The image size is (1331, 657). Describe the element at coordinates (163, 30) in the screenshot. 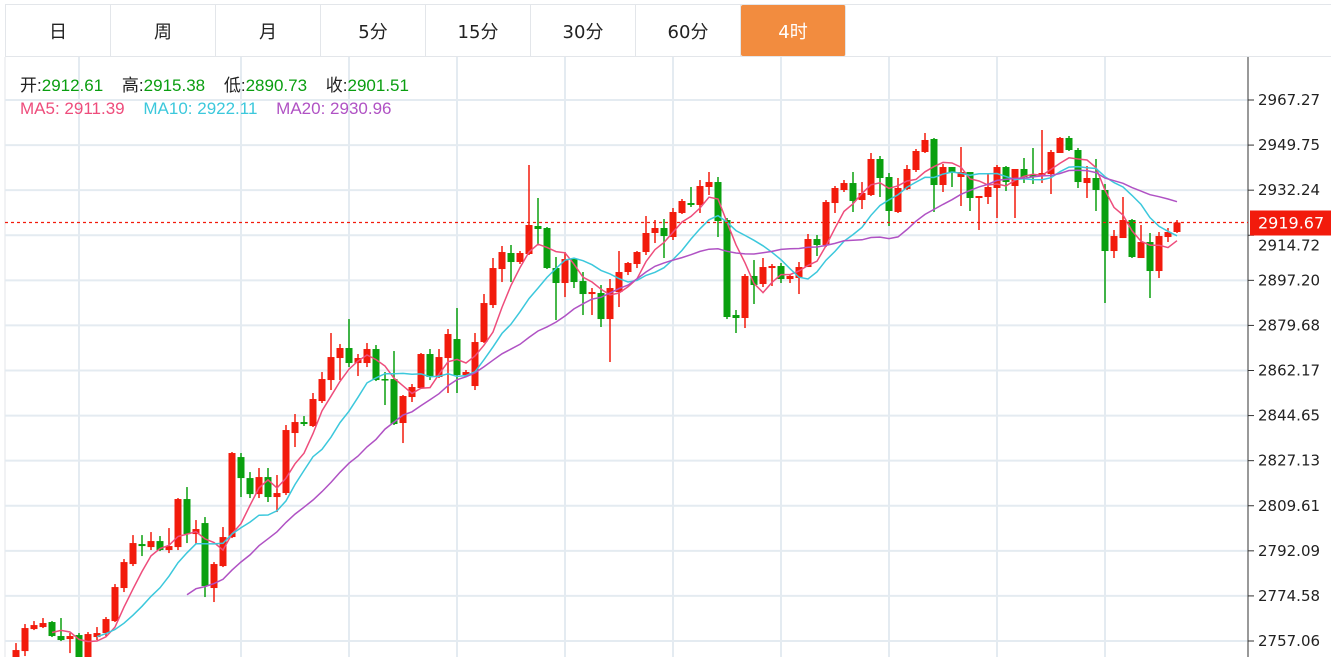

I see `tab-week: 周` at that location.